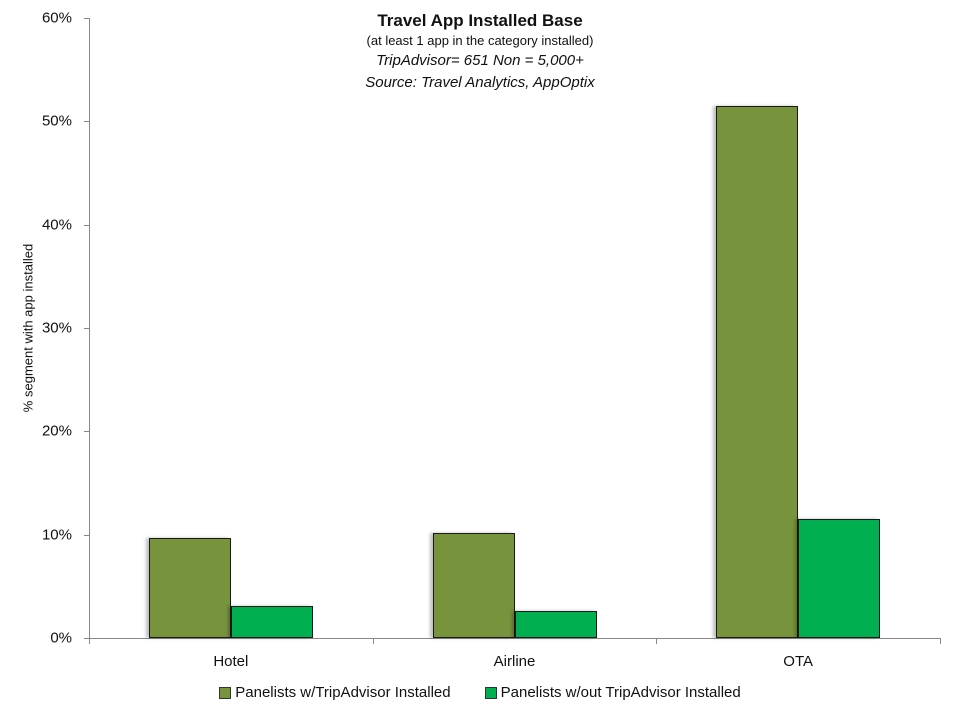 Image resolution: width=960 pixels, height=720 pixels. Describe the element at coordinates (56, 18) in the screenshot. I see `y-tick-label: 60%` at that location.